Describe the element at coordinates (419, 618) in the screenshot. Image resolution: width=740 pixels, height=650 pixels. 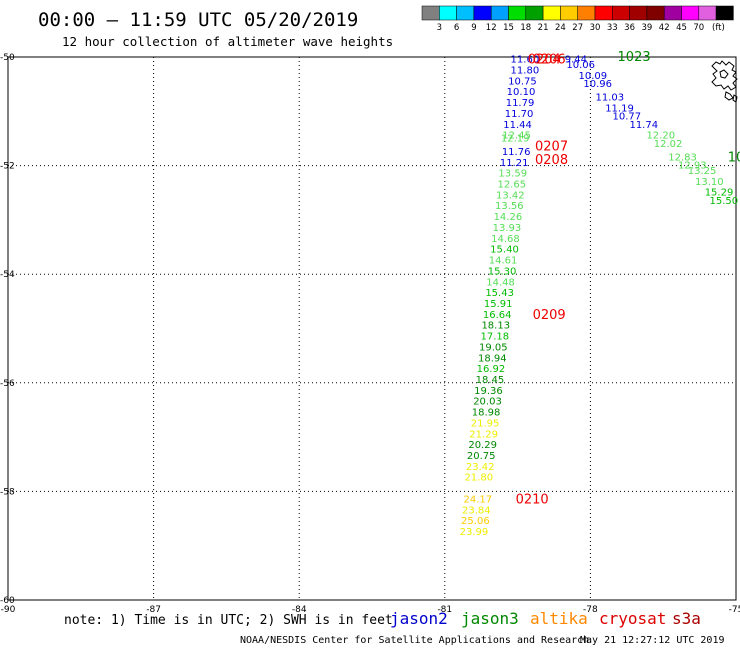
I see `legend-jason2: jason2` at that location.